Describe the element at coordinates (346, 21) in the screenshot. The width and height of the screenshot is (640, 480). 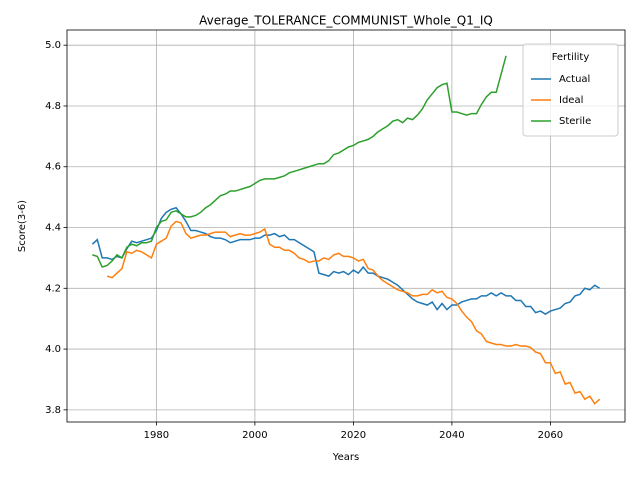
I see `chart-title: Average_TOLERANCE_COMMUNIST_Whole_Q1_IQ` at that location.